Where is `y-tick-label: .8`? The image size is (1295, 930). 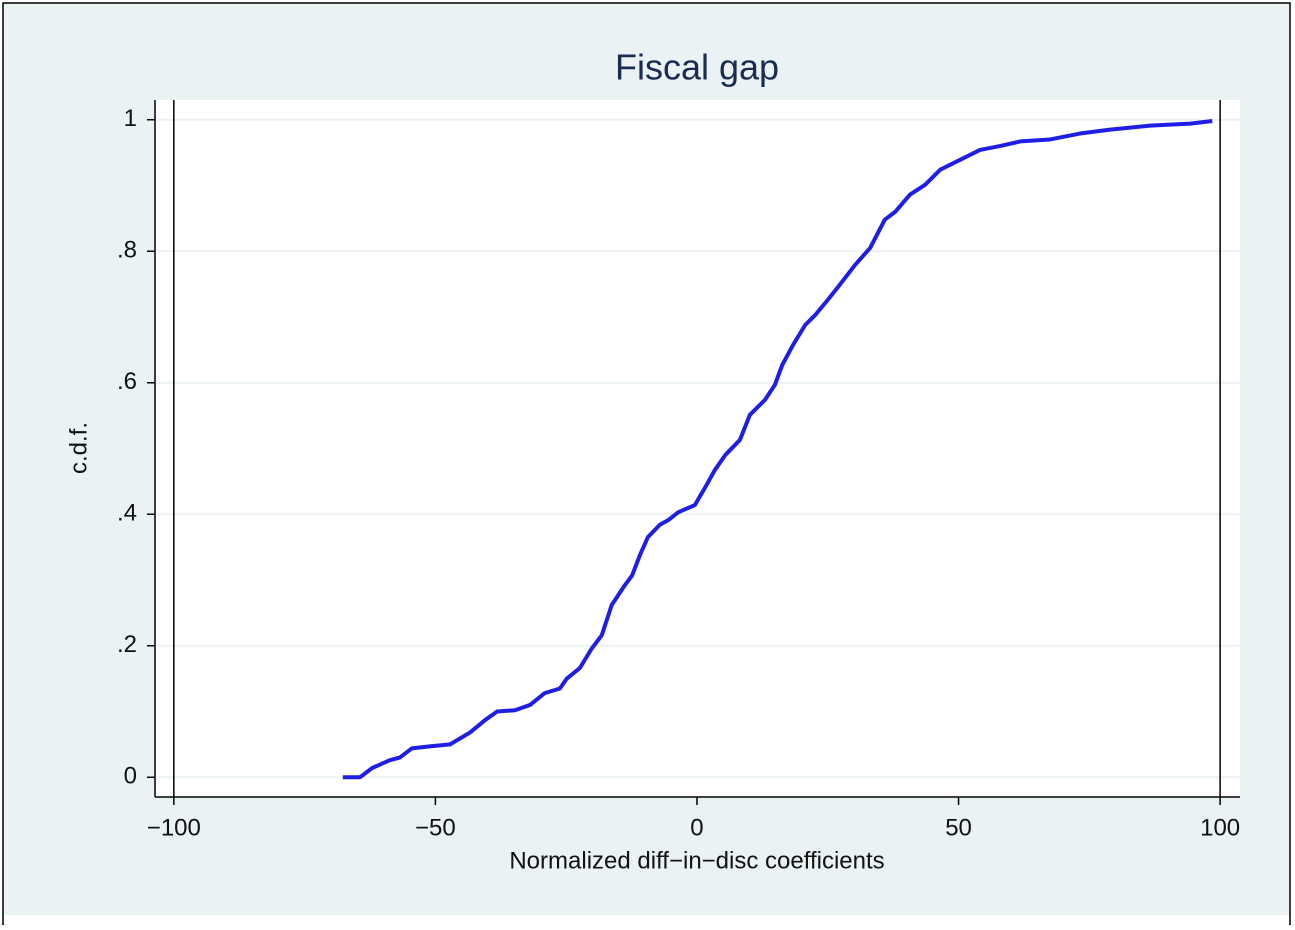 y-tick-label: .8 is located at coordinates (127, 250).